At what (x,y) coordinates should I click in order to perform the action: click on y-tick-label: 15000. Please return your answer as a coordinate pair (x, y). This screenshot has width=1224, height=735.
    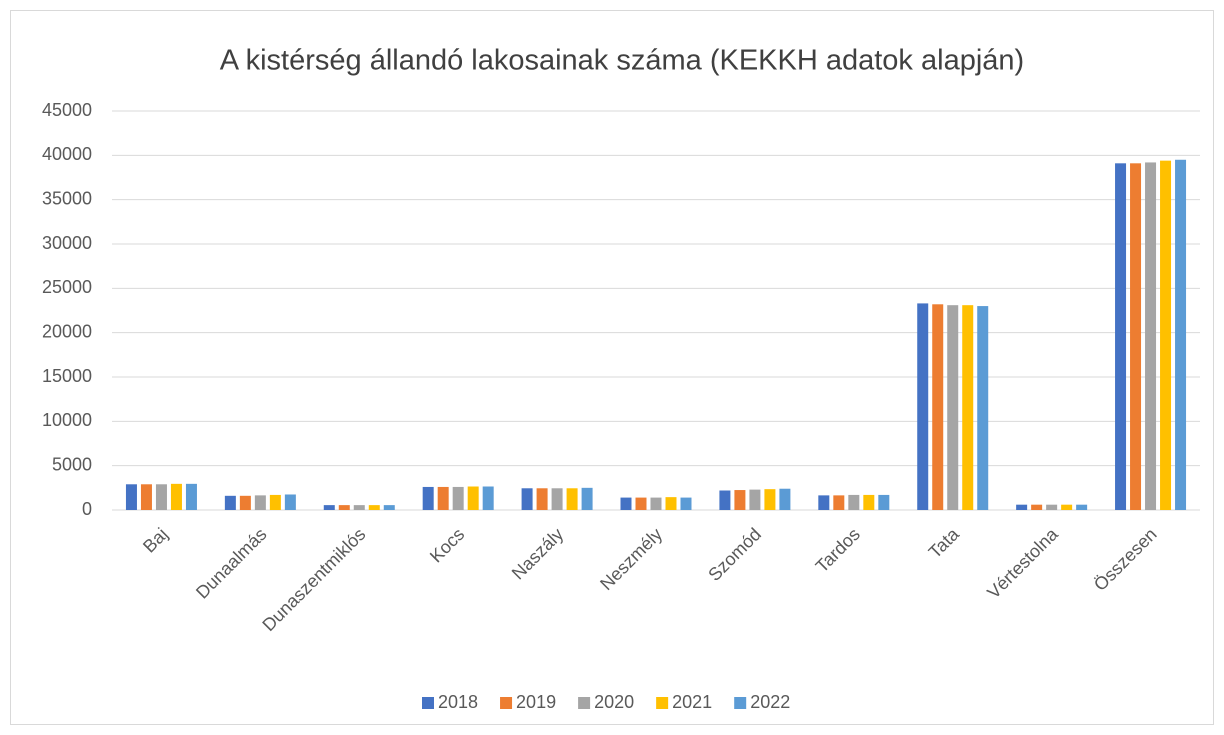
    Looking at the image, I should click on (67, 376).